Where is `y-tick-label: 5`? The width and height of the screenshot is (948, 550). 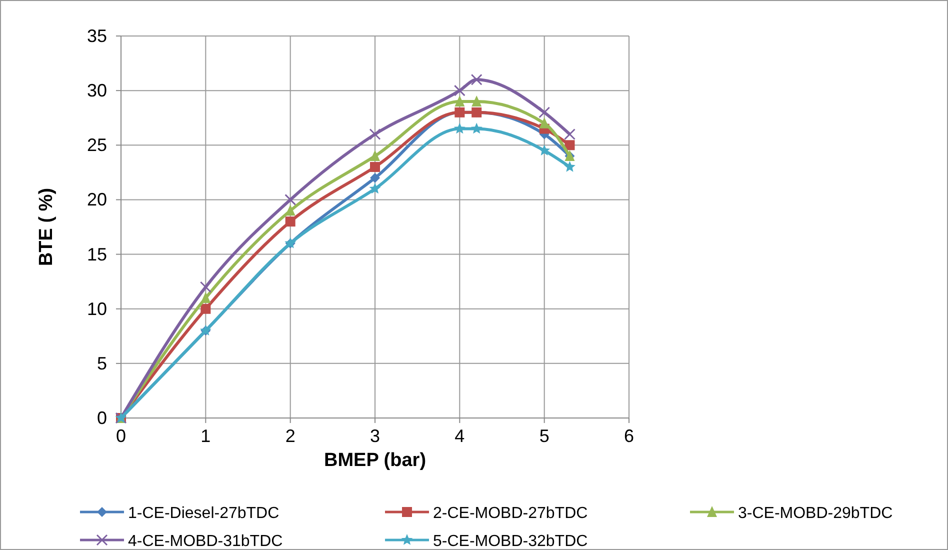 y-tick-label: 5 is located at coordinates (101, 363).